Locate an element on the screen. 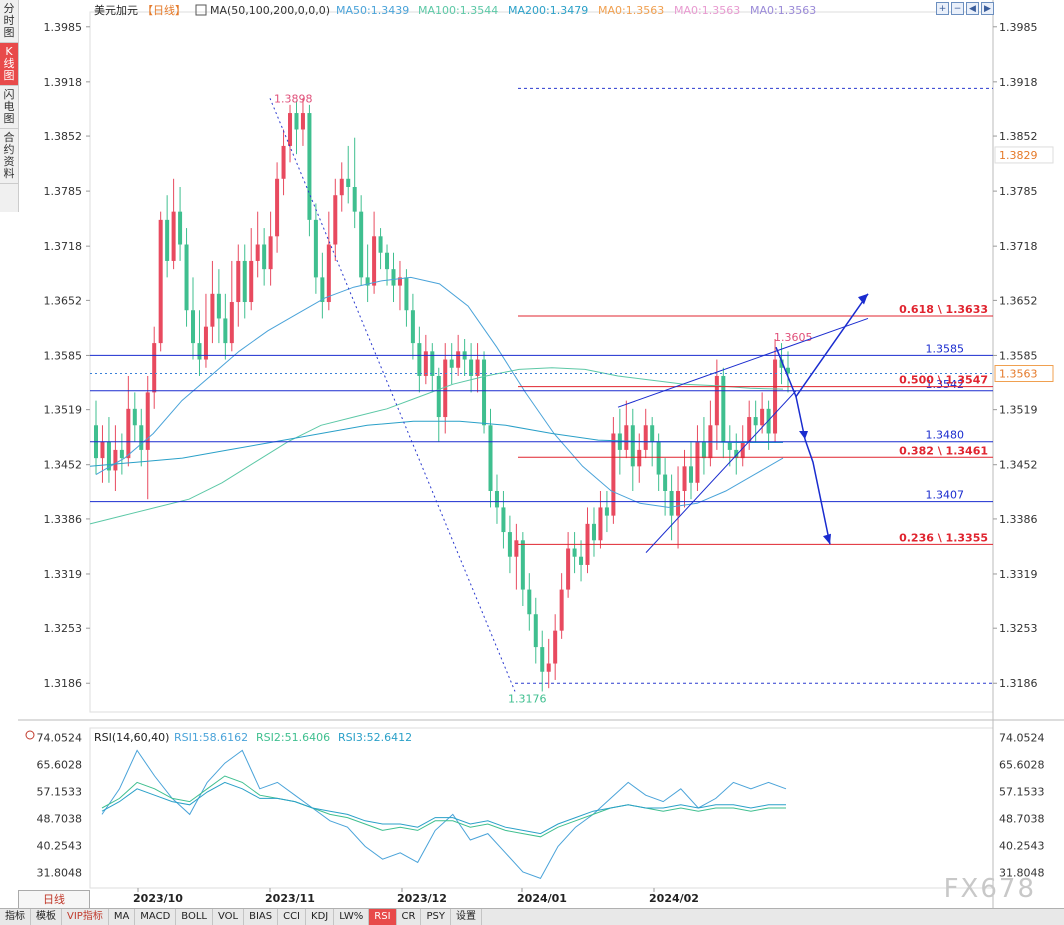  rsi-settings-icon is located at coordinates (30, 735).